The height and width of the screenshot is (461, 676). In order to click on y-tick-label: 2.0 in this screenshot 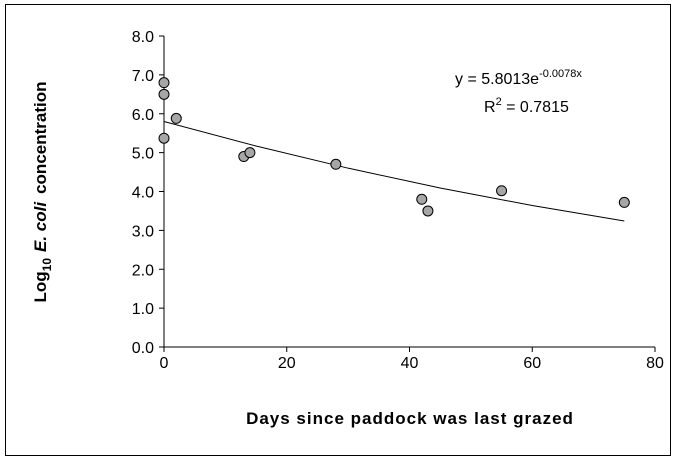, I will do `click(143, 270)`.